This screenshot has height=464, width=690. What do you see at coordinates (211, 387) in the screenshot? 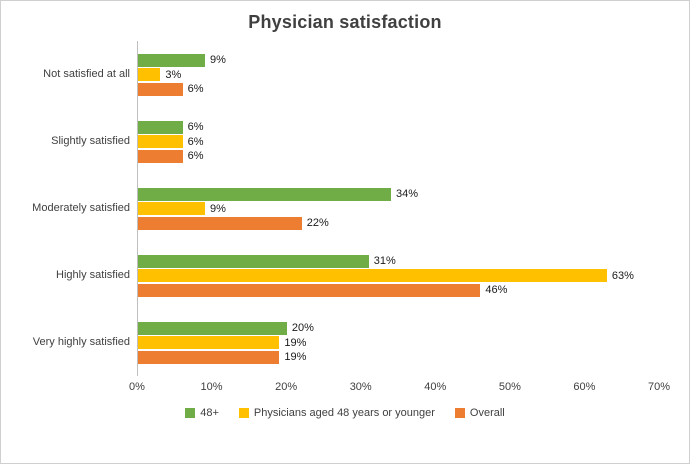
I see `x-axis-tick-label: 10%` at bounding box center [211, 387].